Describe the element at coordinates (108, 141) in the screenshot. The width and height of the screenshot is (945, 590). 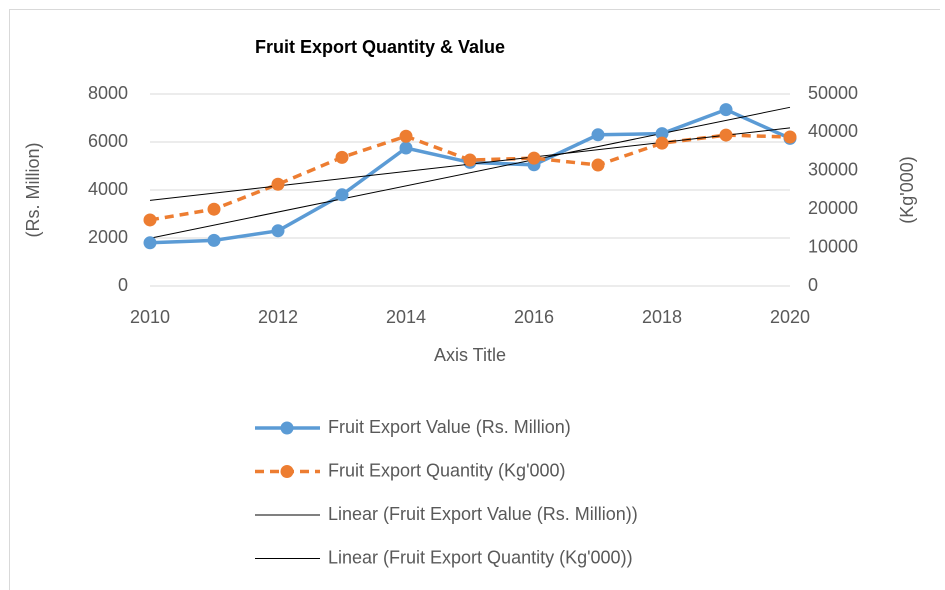
I see `y-tick-label: 6000` at that location.